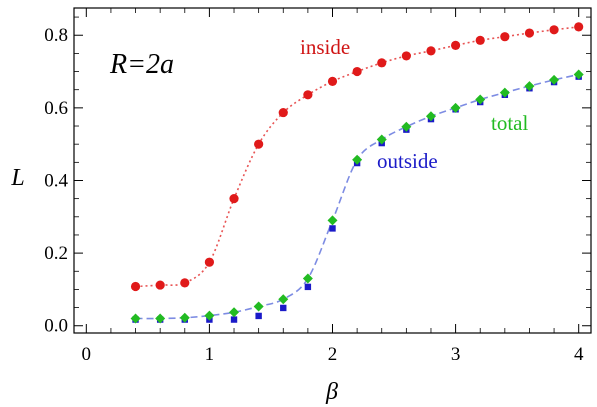  Describe the element at coordinates (325, 47) in the screenshot. I see `series-label-inside: inside` at that location.